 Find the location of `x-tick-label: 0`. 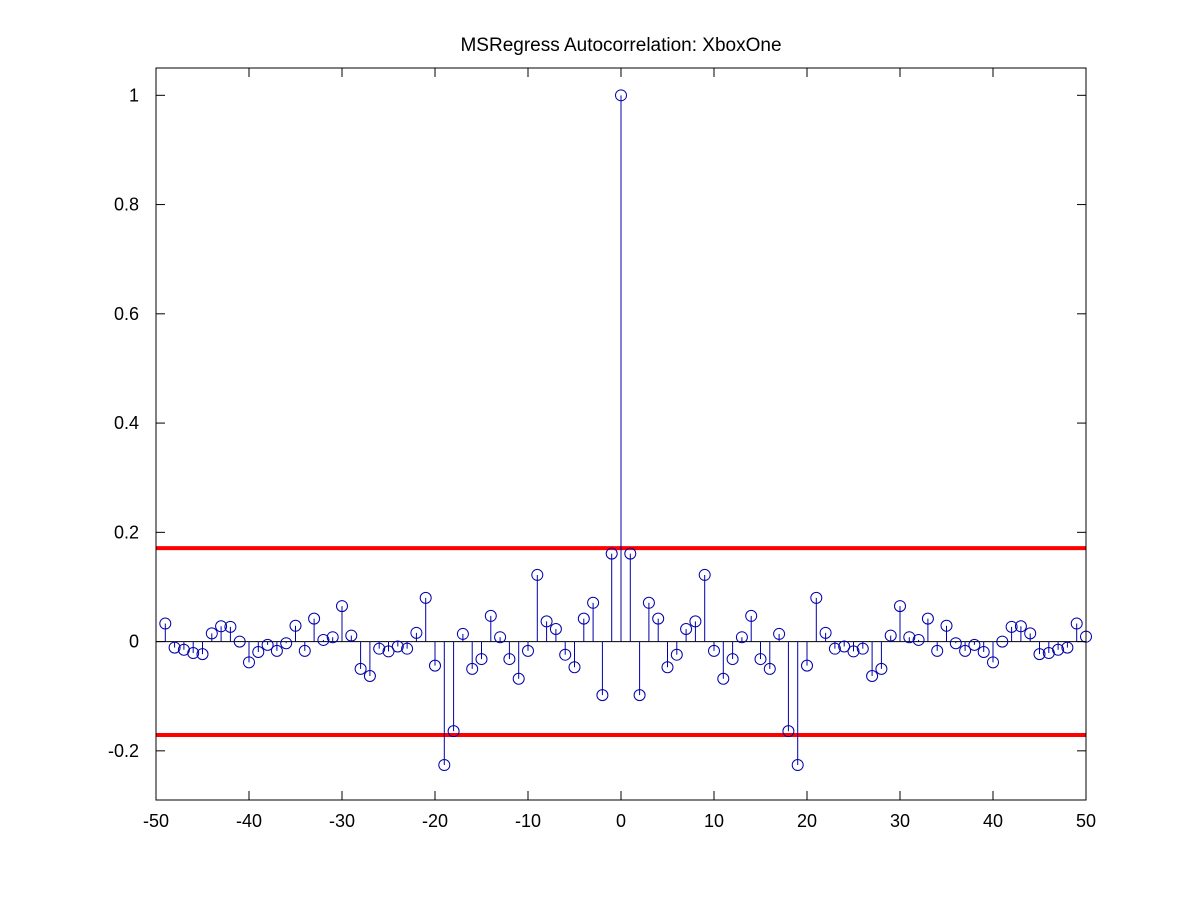

x-tick-label: 0 is located at coordinates (621, 821).